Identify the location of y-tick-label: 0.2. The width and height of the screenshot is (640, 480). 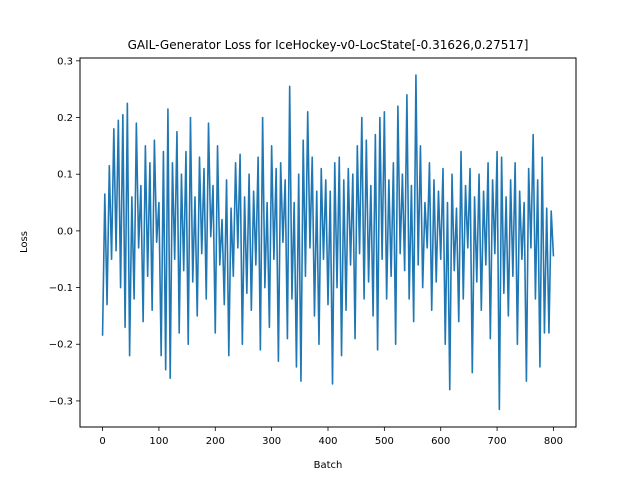
(65, 118).